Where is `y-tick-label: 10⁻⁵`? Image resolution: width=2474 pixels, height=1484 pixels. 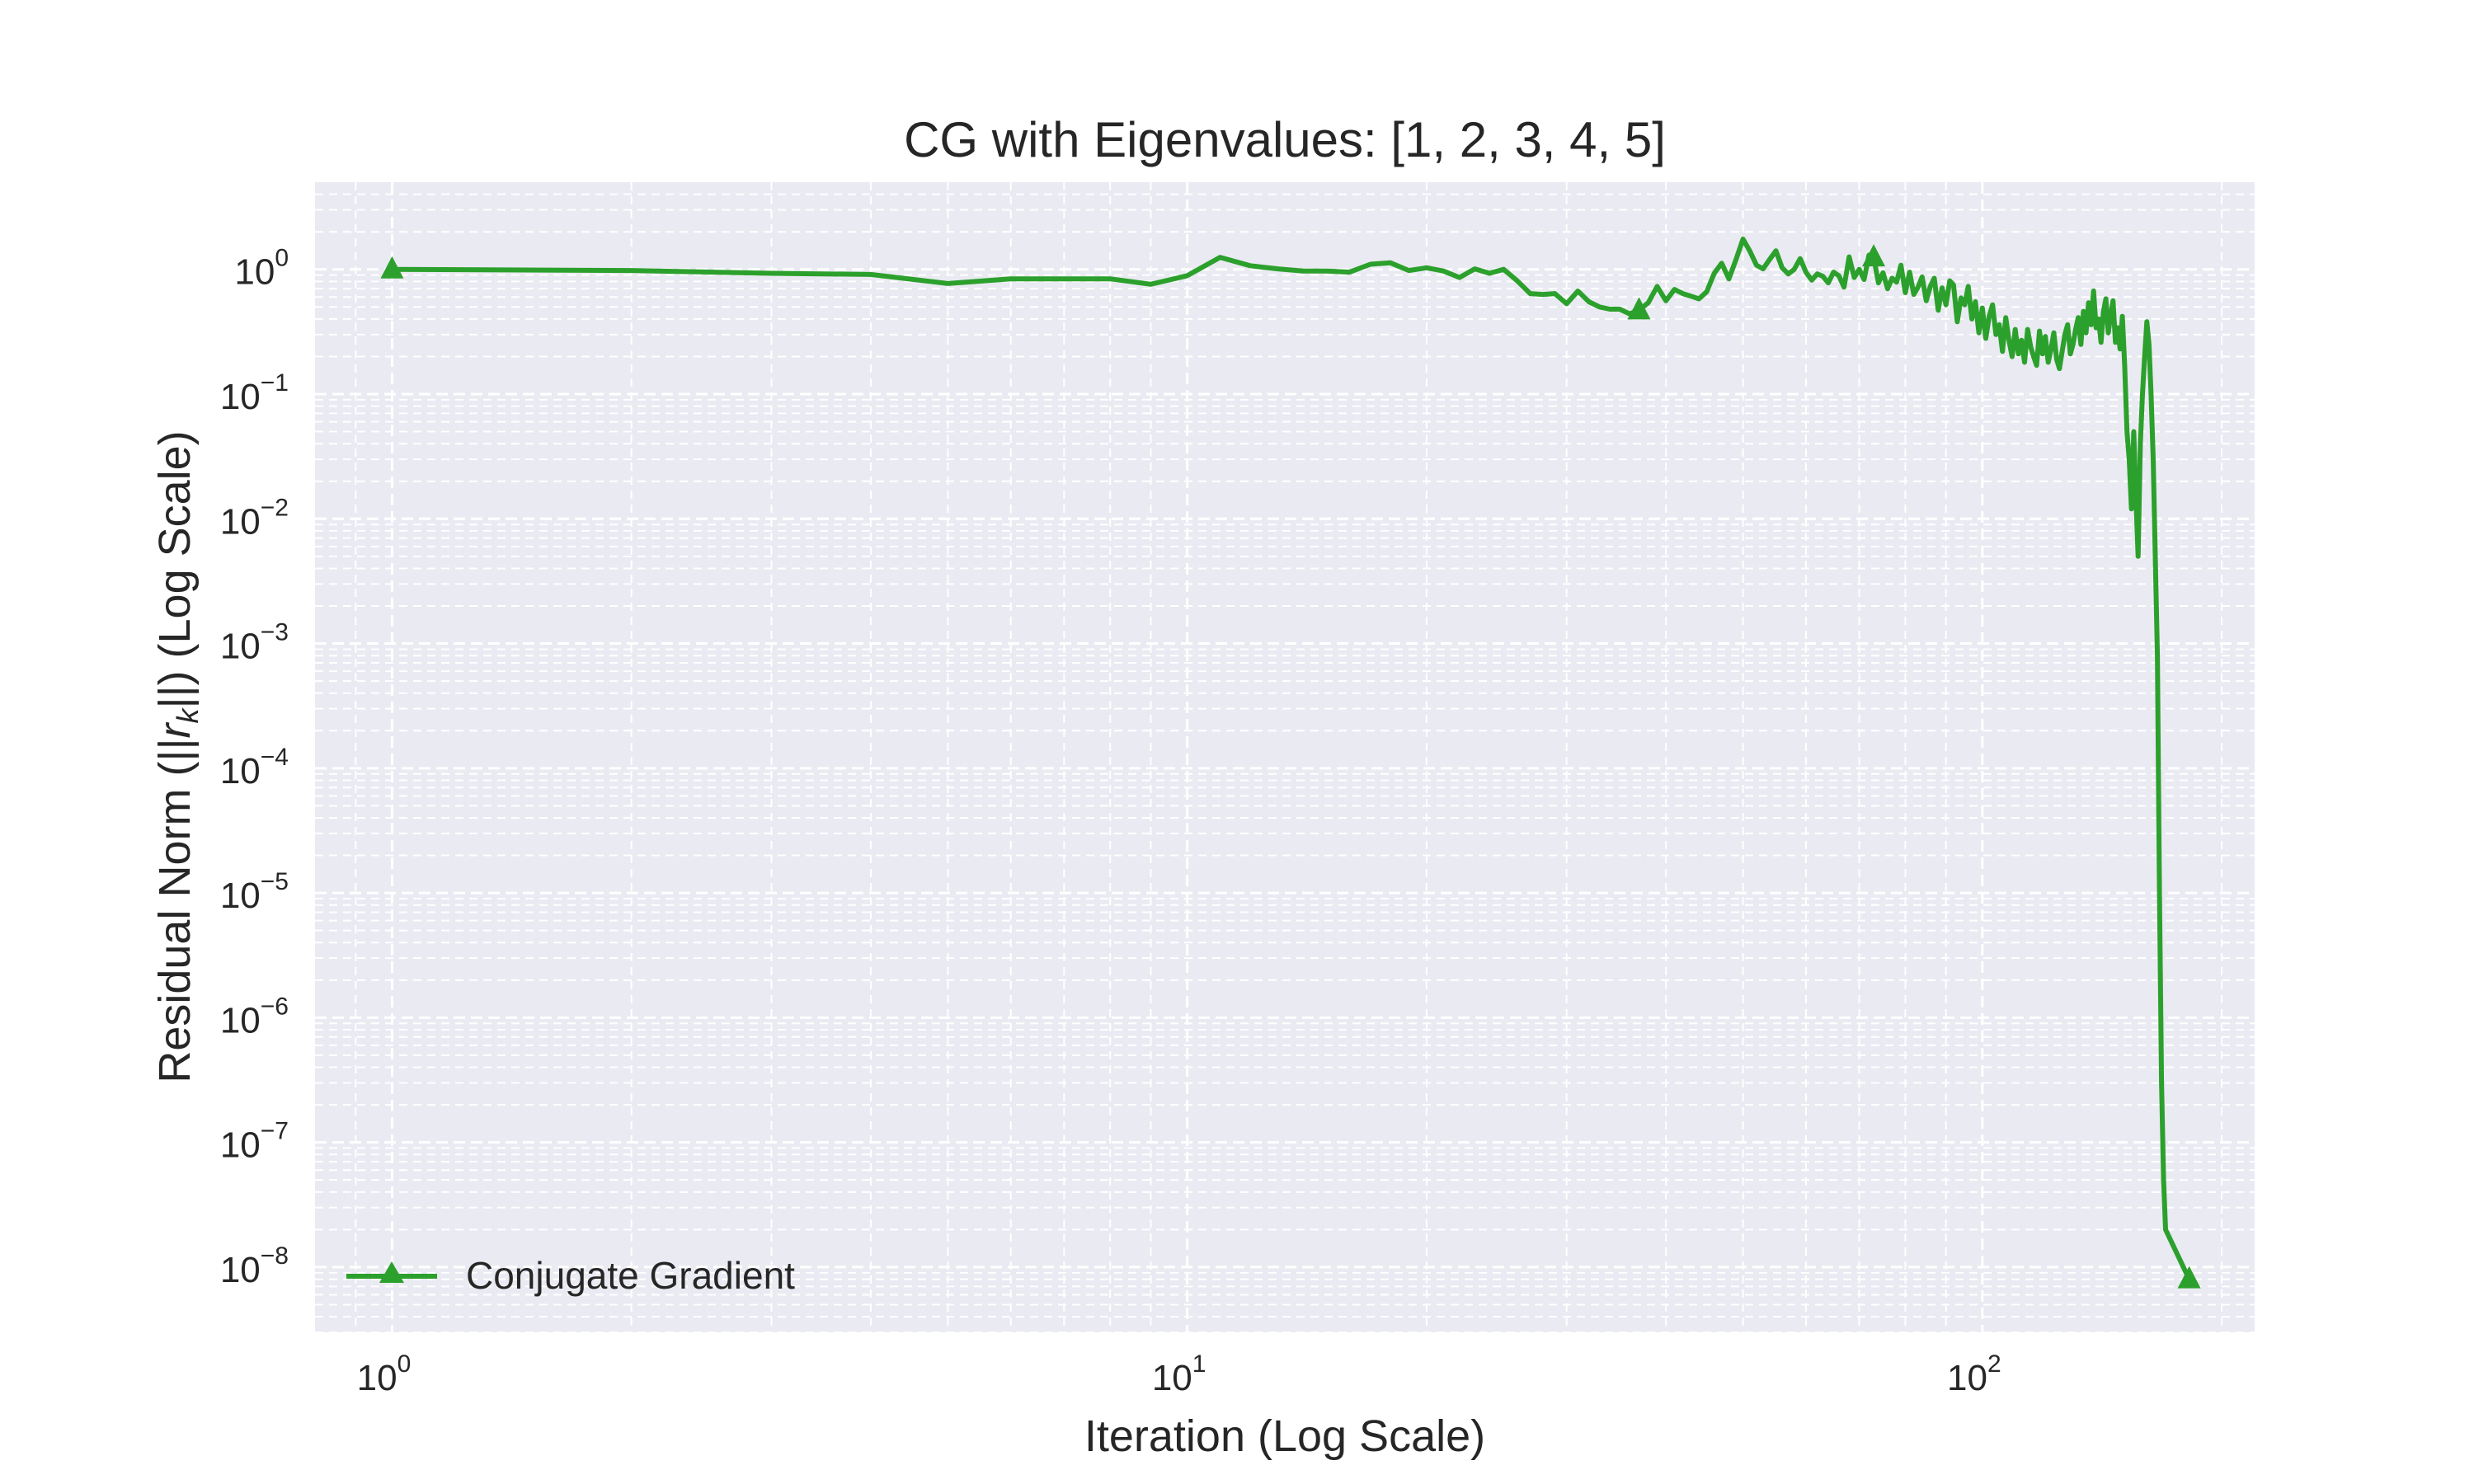 y-tick-label: 10⁻⁵ is located at coordinates (254, 892).